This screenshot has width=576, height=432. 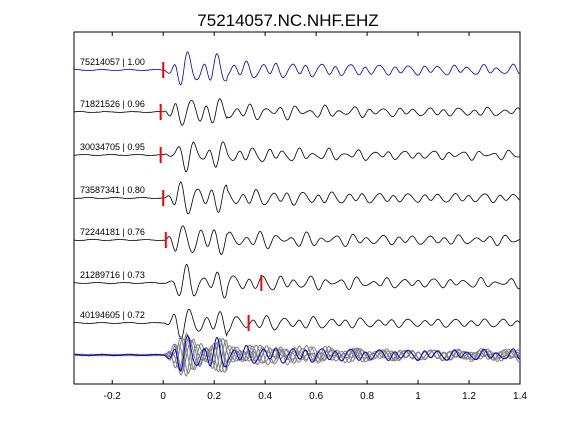 What do you see at coordinates (112, 104) in the screenshot?
I see `trace-label: 71821526 | 0.96` at bounding box center [112, 104].